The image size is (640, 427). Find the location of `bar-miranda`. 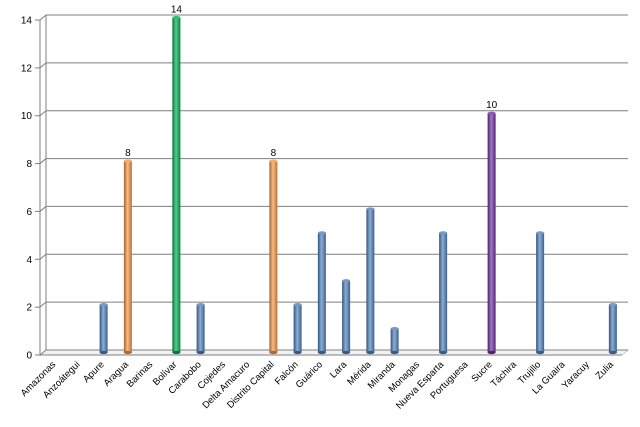

bar-miranda is located at coordinates (394, 340).